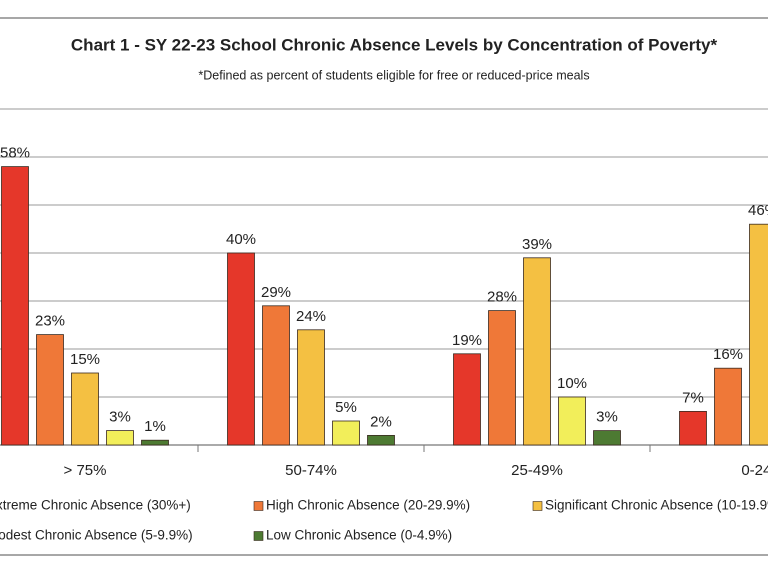  Describe the element at coordinates (85, 470) in the screenshot. I see `x-tick-label: > 75%` at that location.